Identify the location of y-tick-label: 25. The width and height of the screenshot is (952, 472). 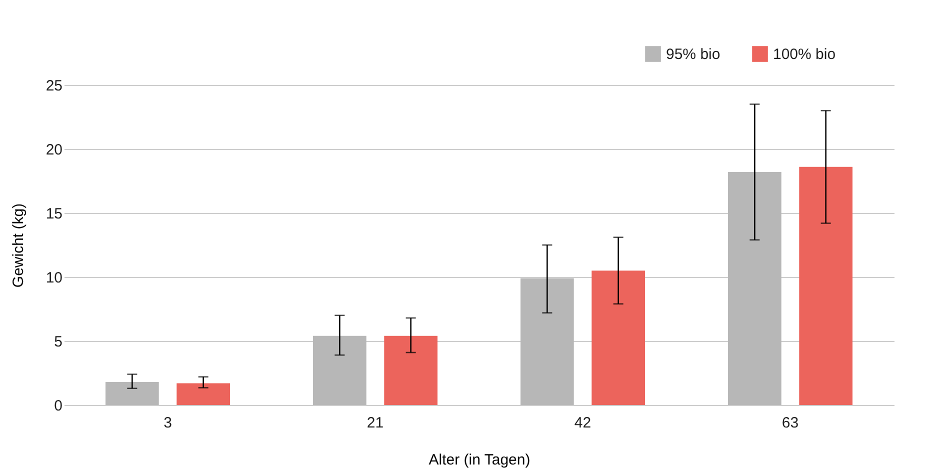
(54, 86).